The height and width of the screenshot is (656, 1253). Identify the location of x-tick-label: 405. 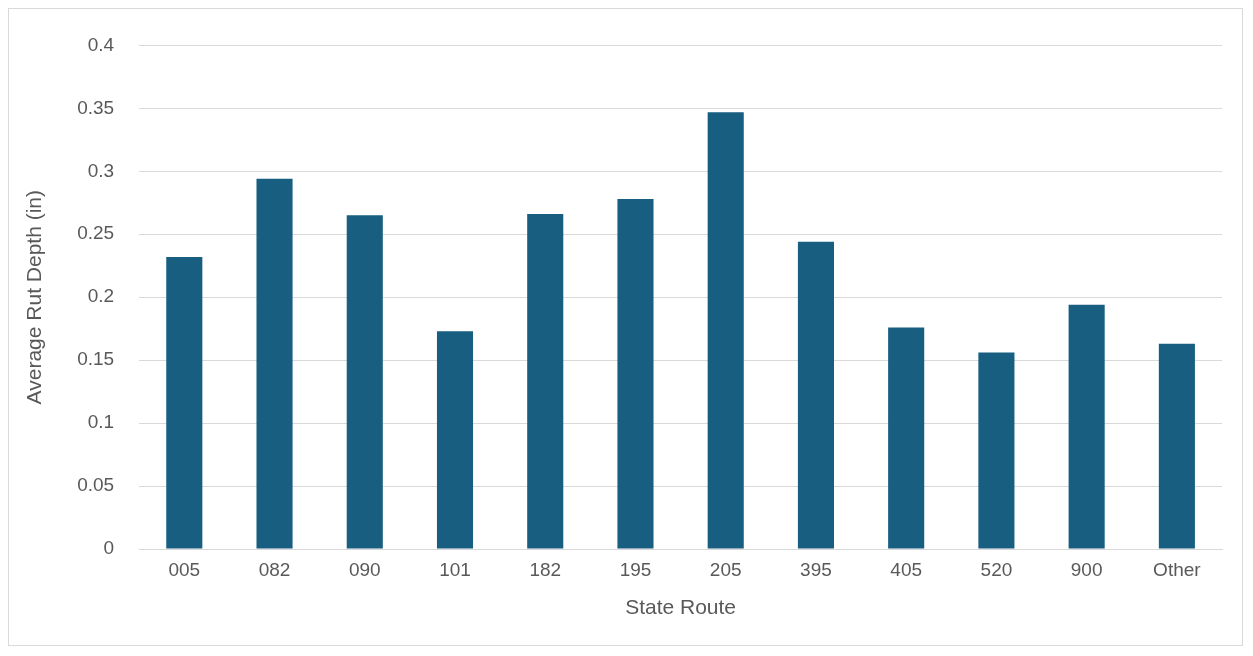
(906, 569).